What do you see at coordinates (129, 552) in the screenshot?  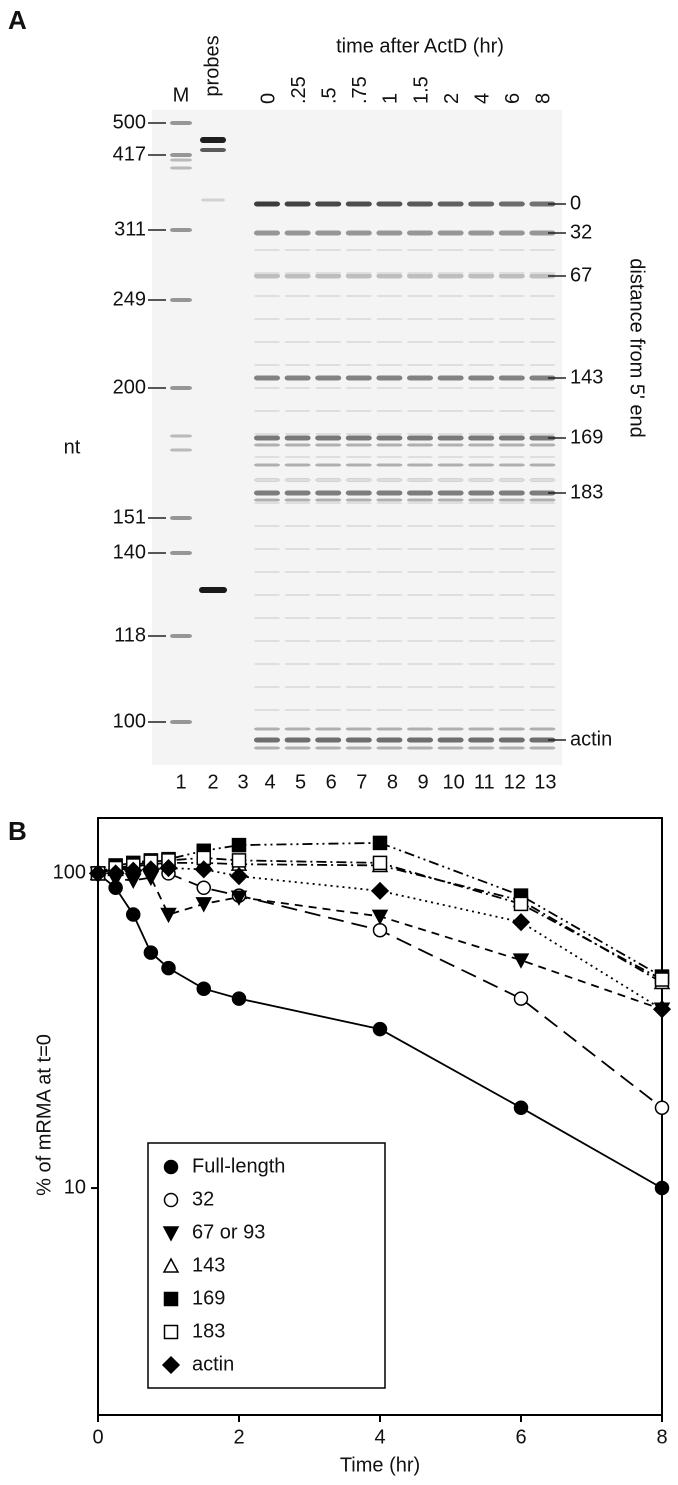 I see `size-marker-label: 140` at bounding box center [129, 552].